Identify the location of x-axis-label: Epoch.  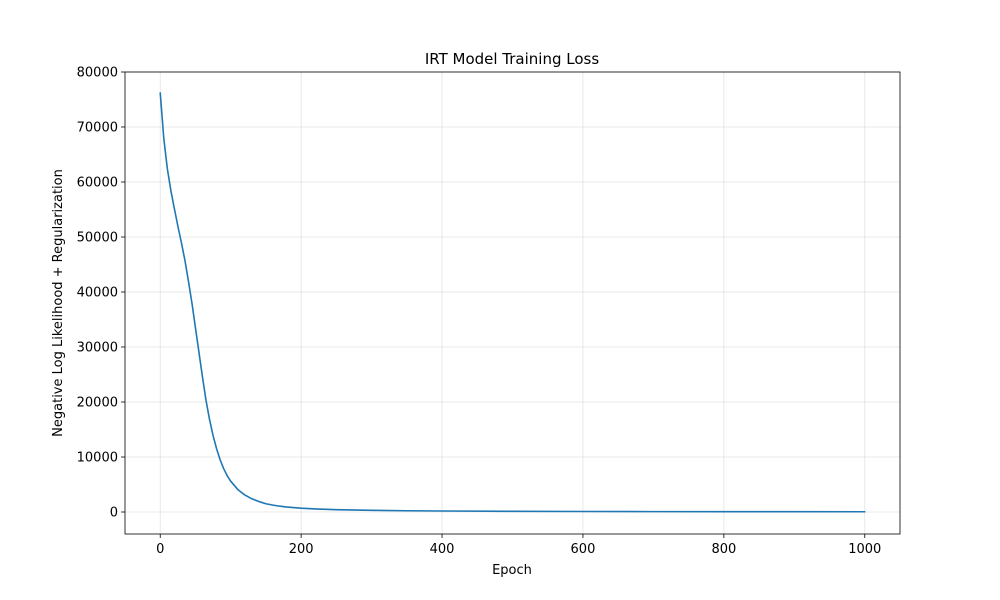
(512, 570).